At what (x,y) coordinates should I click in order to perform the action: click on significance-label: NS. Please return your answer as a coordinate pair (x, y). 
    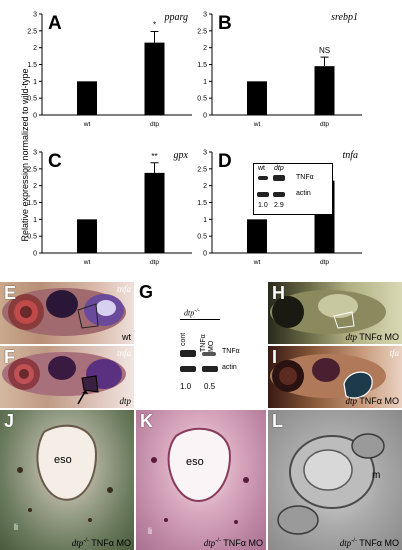
    Looking at the image, I should click on (324, 50).